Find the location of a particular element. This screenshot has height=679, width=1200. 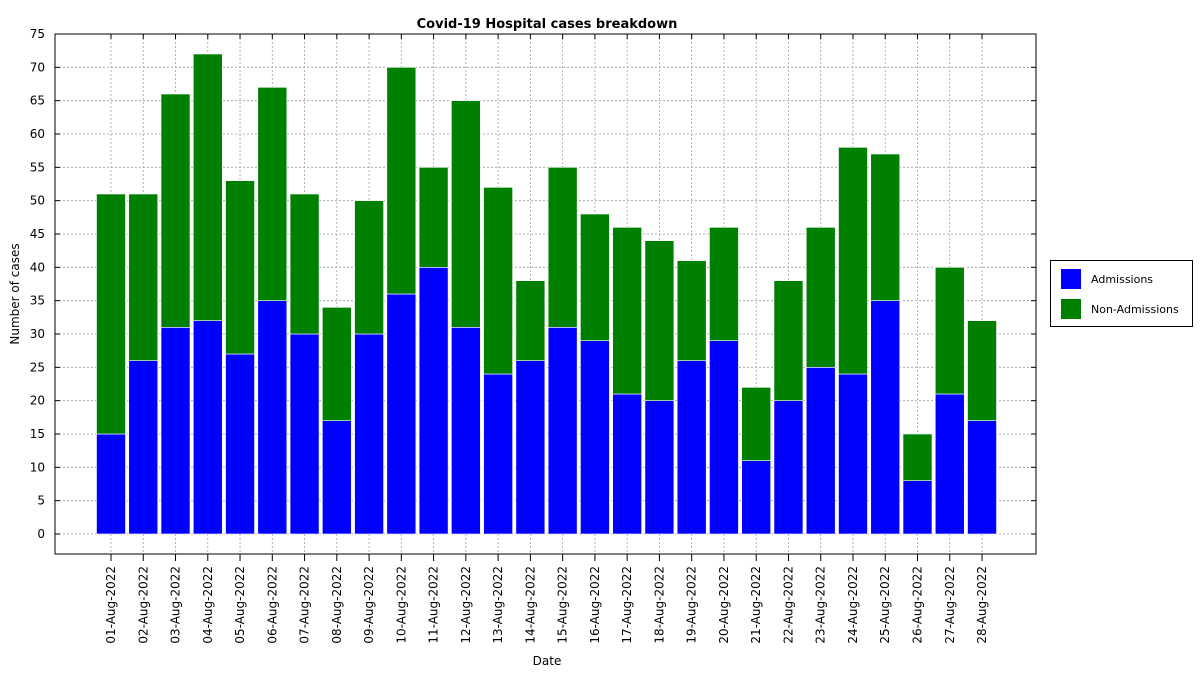

y-tick-label: 65 is located at coordinates (37, 101).